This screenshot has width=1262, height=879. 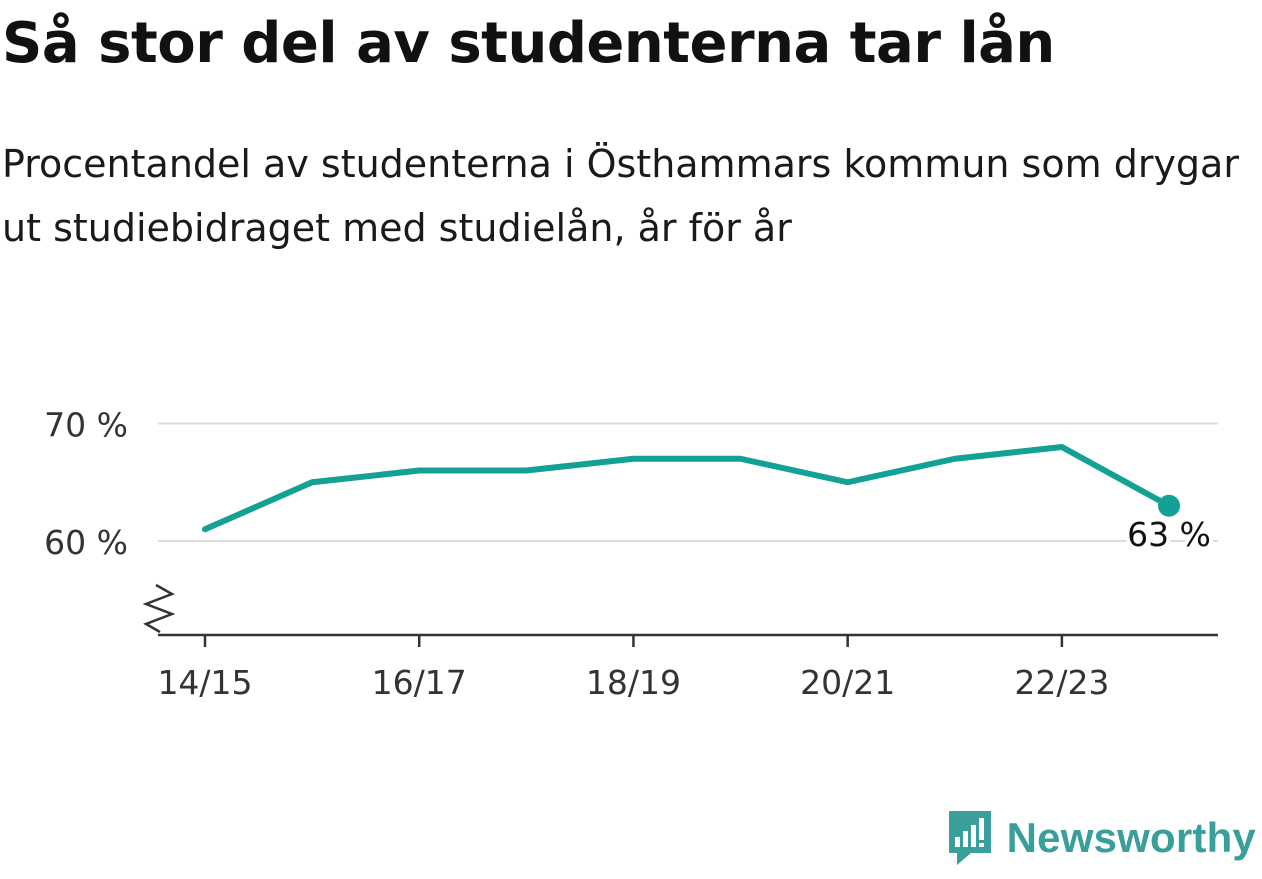 What do you see at coordinates (86, 542) in the screenshot?
I see `y-tick-label: 60 %` at bounding box center [86, 542].